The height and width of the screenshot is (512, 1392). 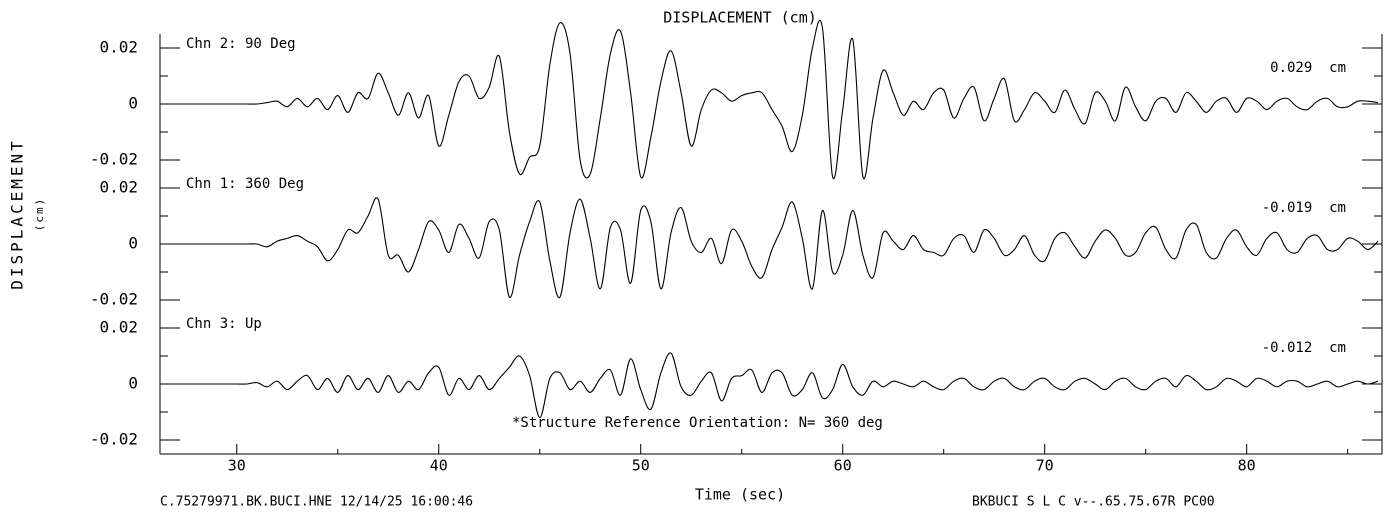 I want to click on x-tick-label: 50, so click(x=641, y=466).